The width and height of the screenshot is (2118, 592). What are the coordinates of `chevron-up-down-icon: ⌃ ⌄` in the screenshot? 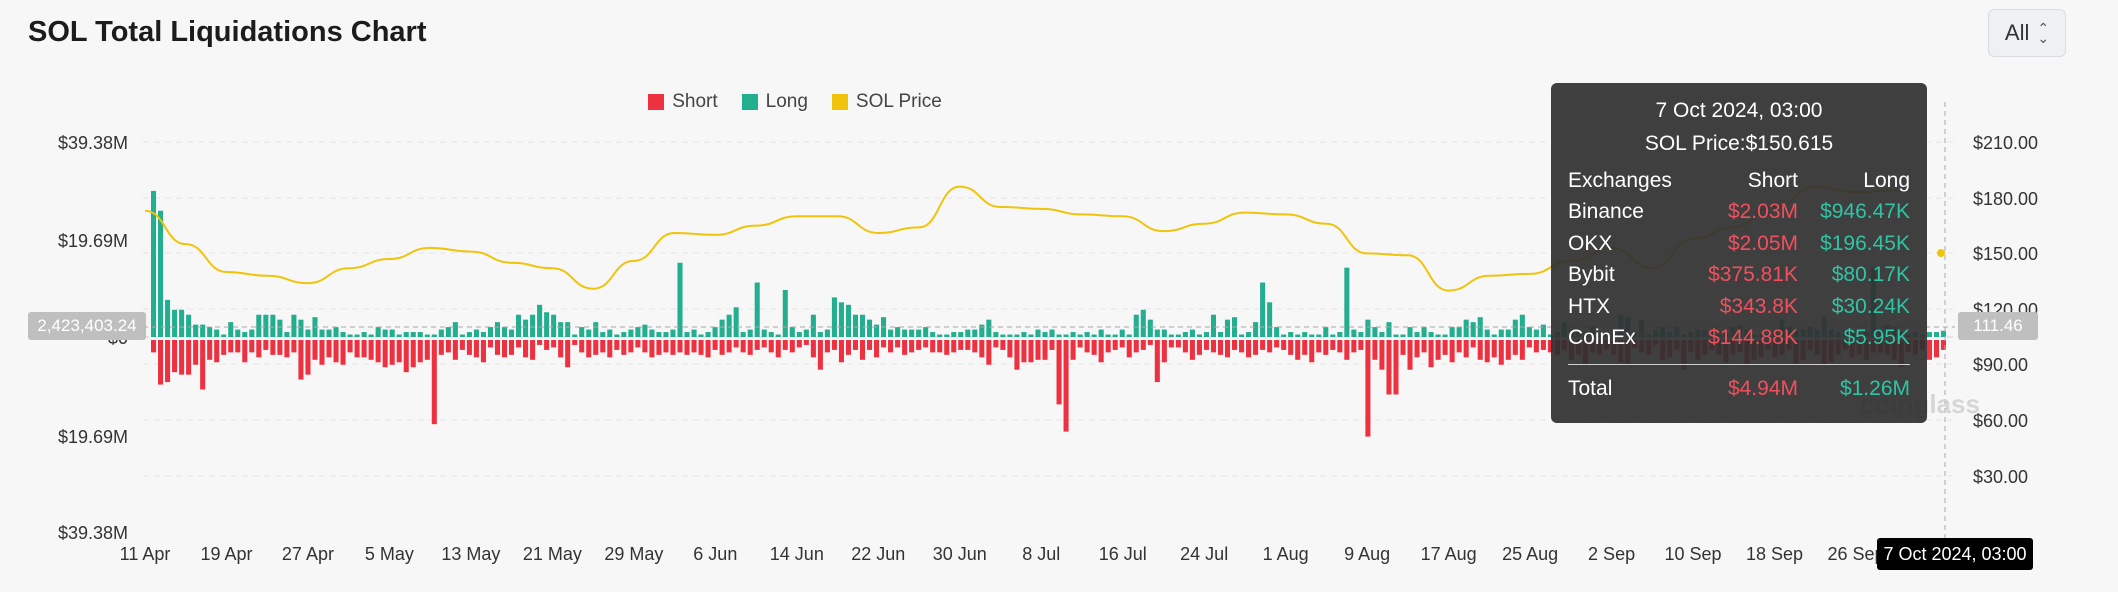 It's located at (2043, 33).